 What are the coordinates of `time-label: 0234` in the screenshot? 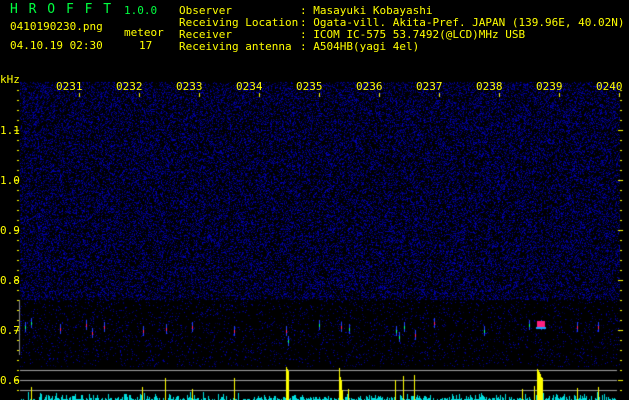 It's located at (249, 86).